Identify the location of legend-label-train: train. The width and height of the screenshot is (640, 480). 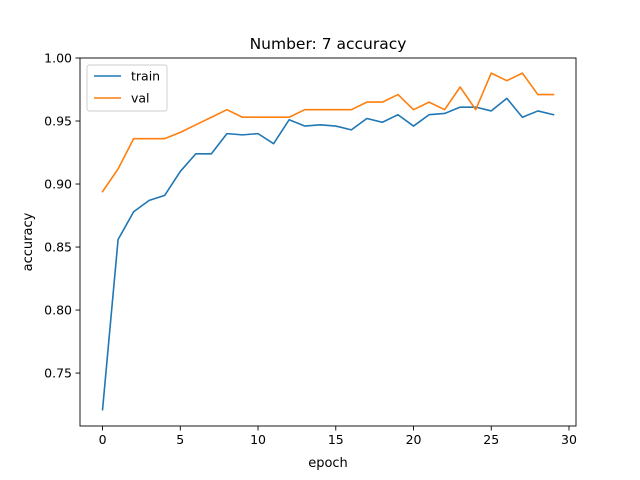
(145, 76).